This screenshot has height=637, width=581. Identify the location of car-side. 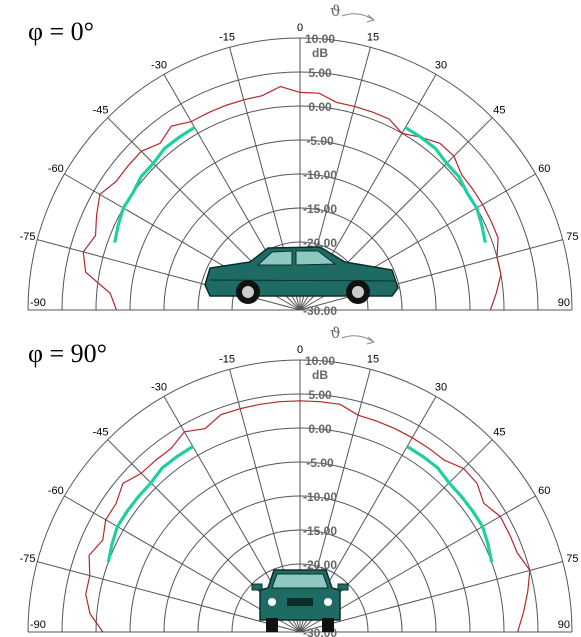
(301, 275).